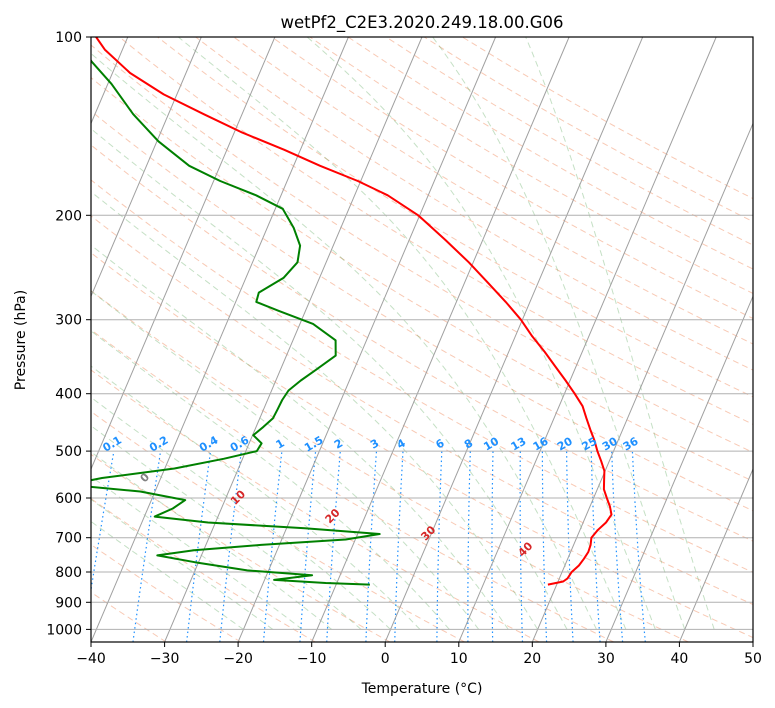 The height and width of the screenshot is (708, 775). Describe the element at coordinates (68, 603) in the screenshot. I see `y-tick-label: 900` at that location.